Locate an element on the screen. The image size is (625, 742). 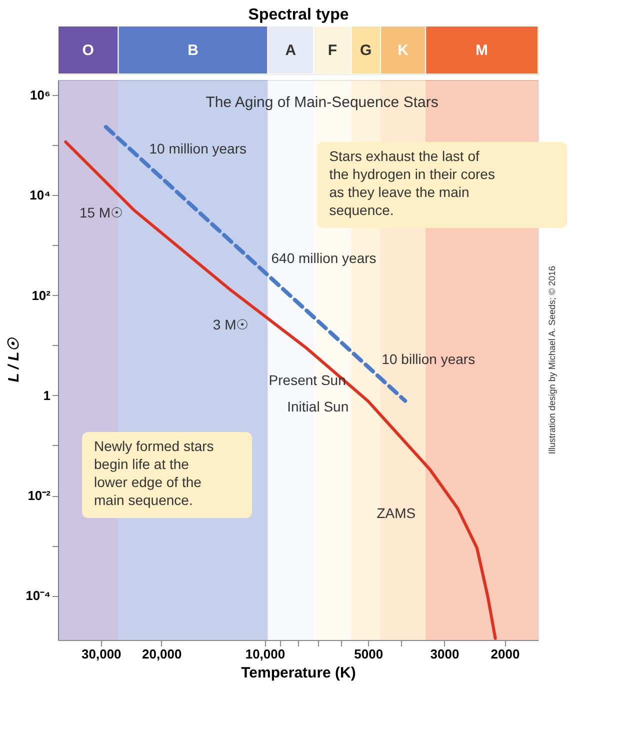
band-label: B is located at coordinates (193, 50).